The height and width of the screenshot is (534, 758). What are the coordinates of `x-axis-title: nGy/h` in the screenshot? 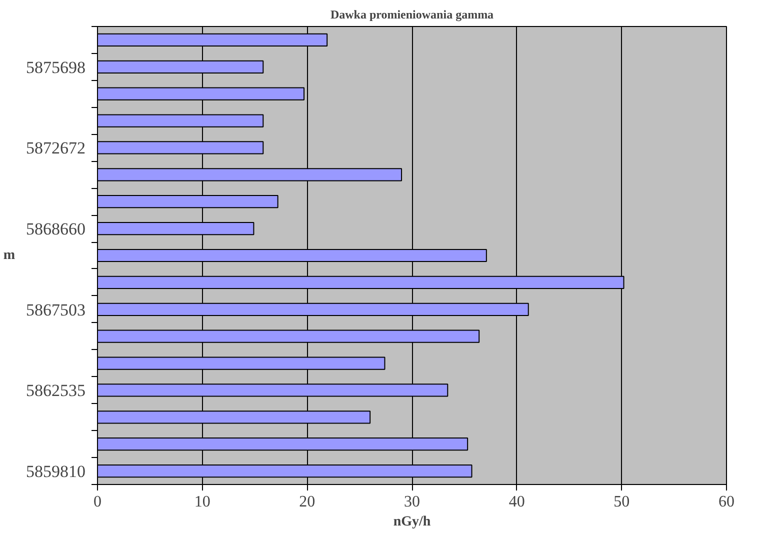 It's located at (412, 522).